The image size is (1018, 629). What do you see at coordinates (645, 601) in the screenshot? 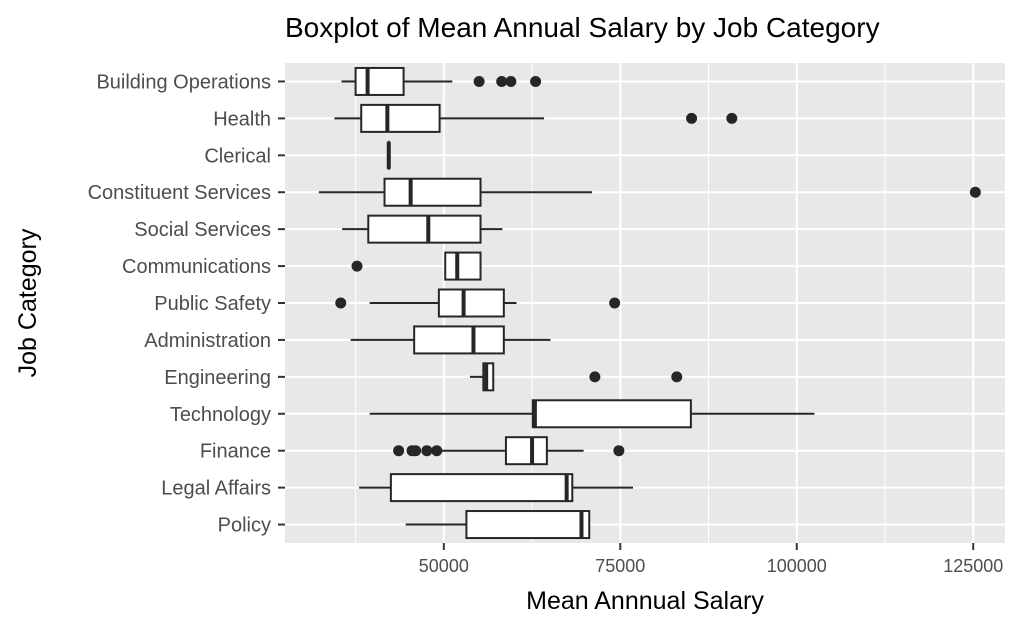
I see `x-axis-title: Mean Annnual Salary` at bounding box center [645, 601].